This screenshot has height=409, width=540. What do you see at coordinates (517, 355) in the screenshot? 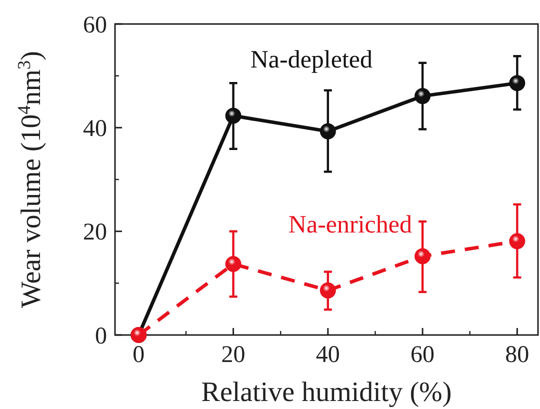
I see `x-tick-label: 80` at bounding box center [517, 355].